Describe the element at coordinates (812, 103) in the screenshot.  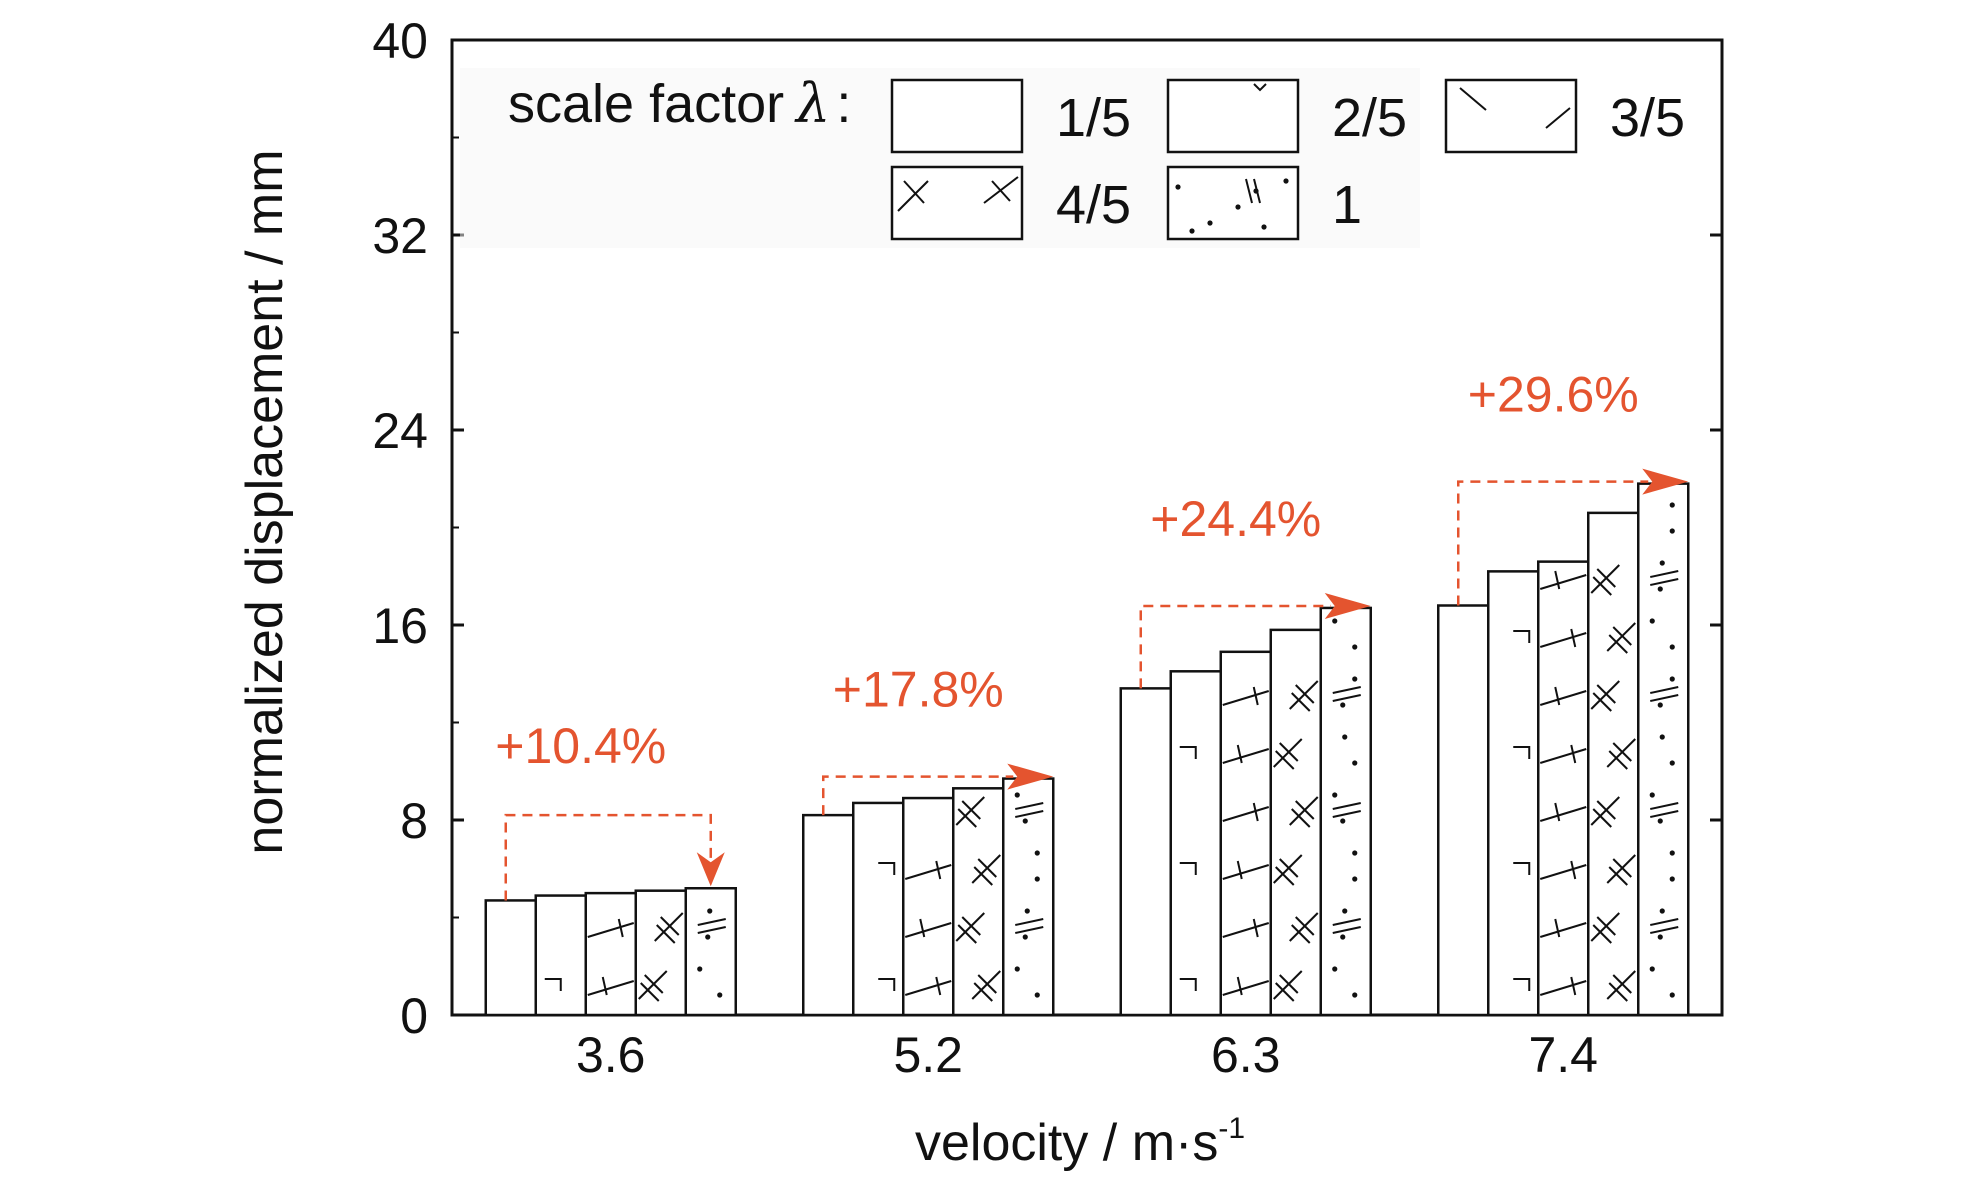
I see `legend-lambda: λ` at that location.